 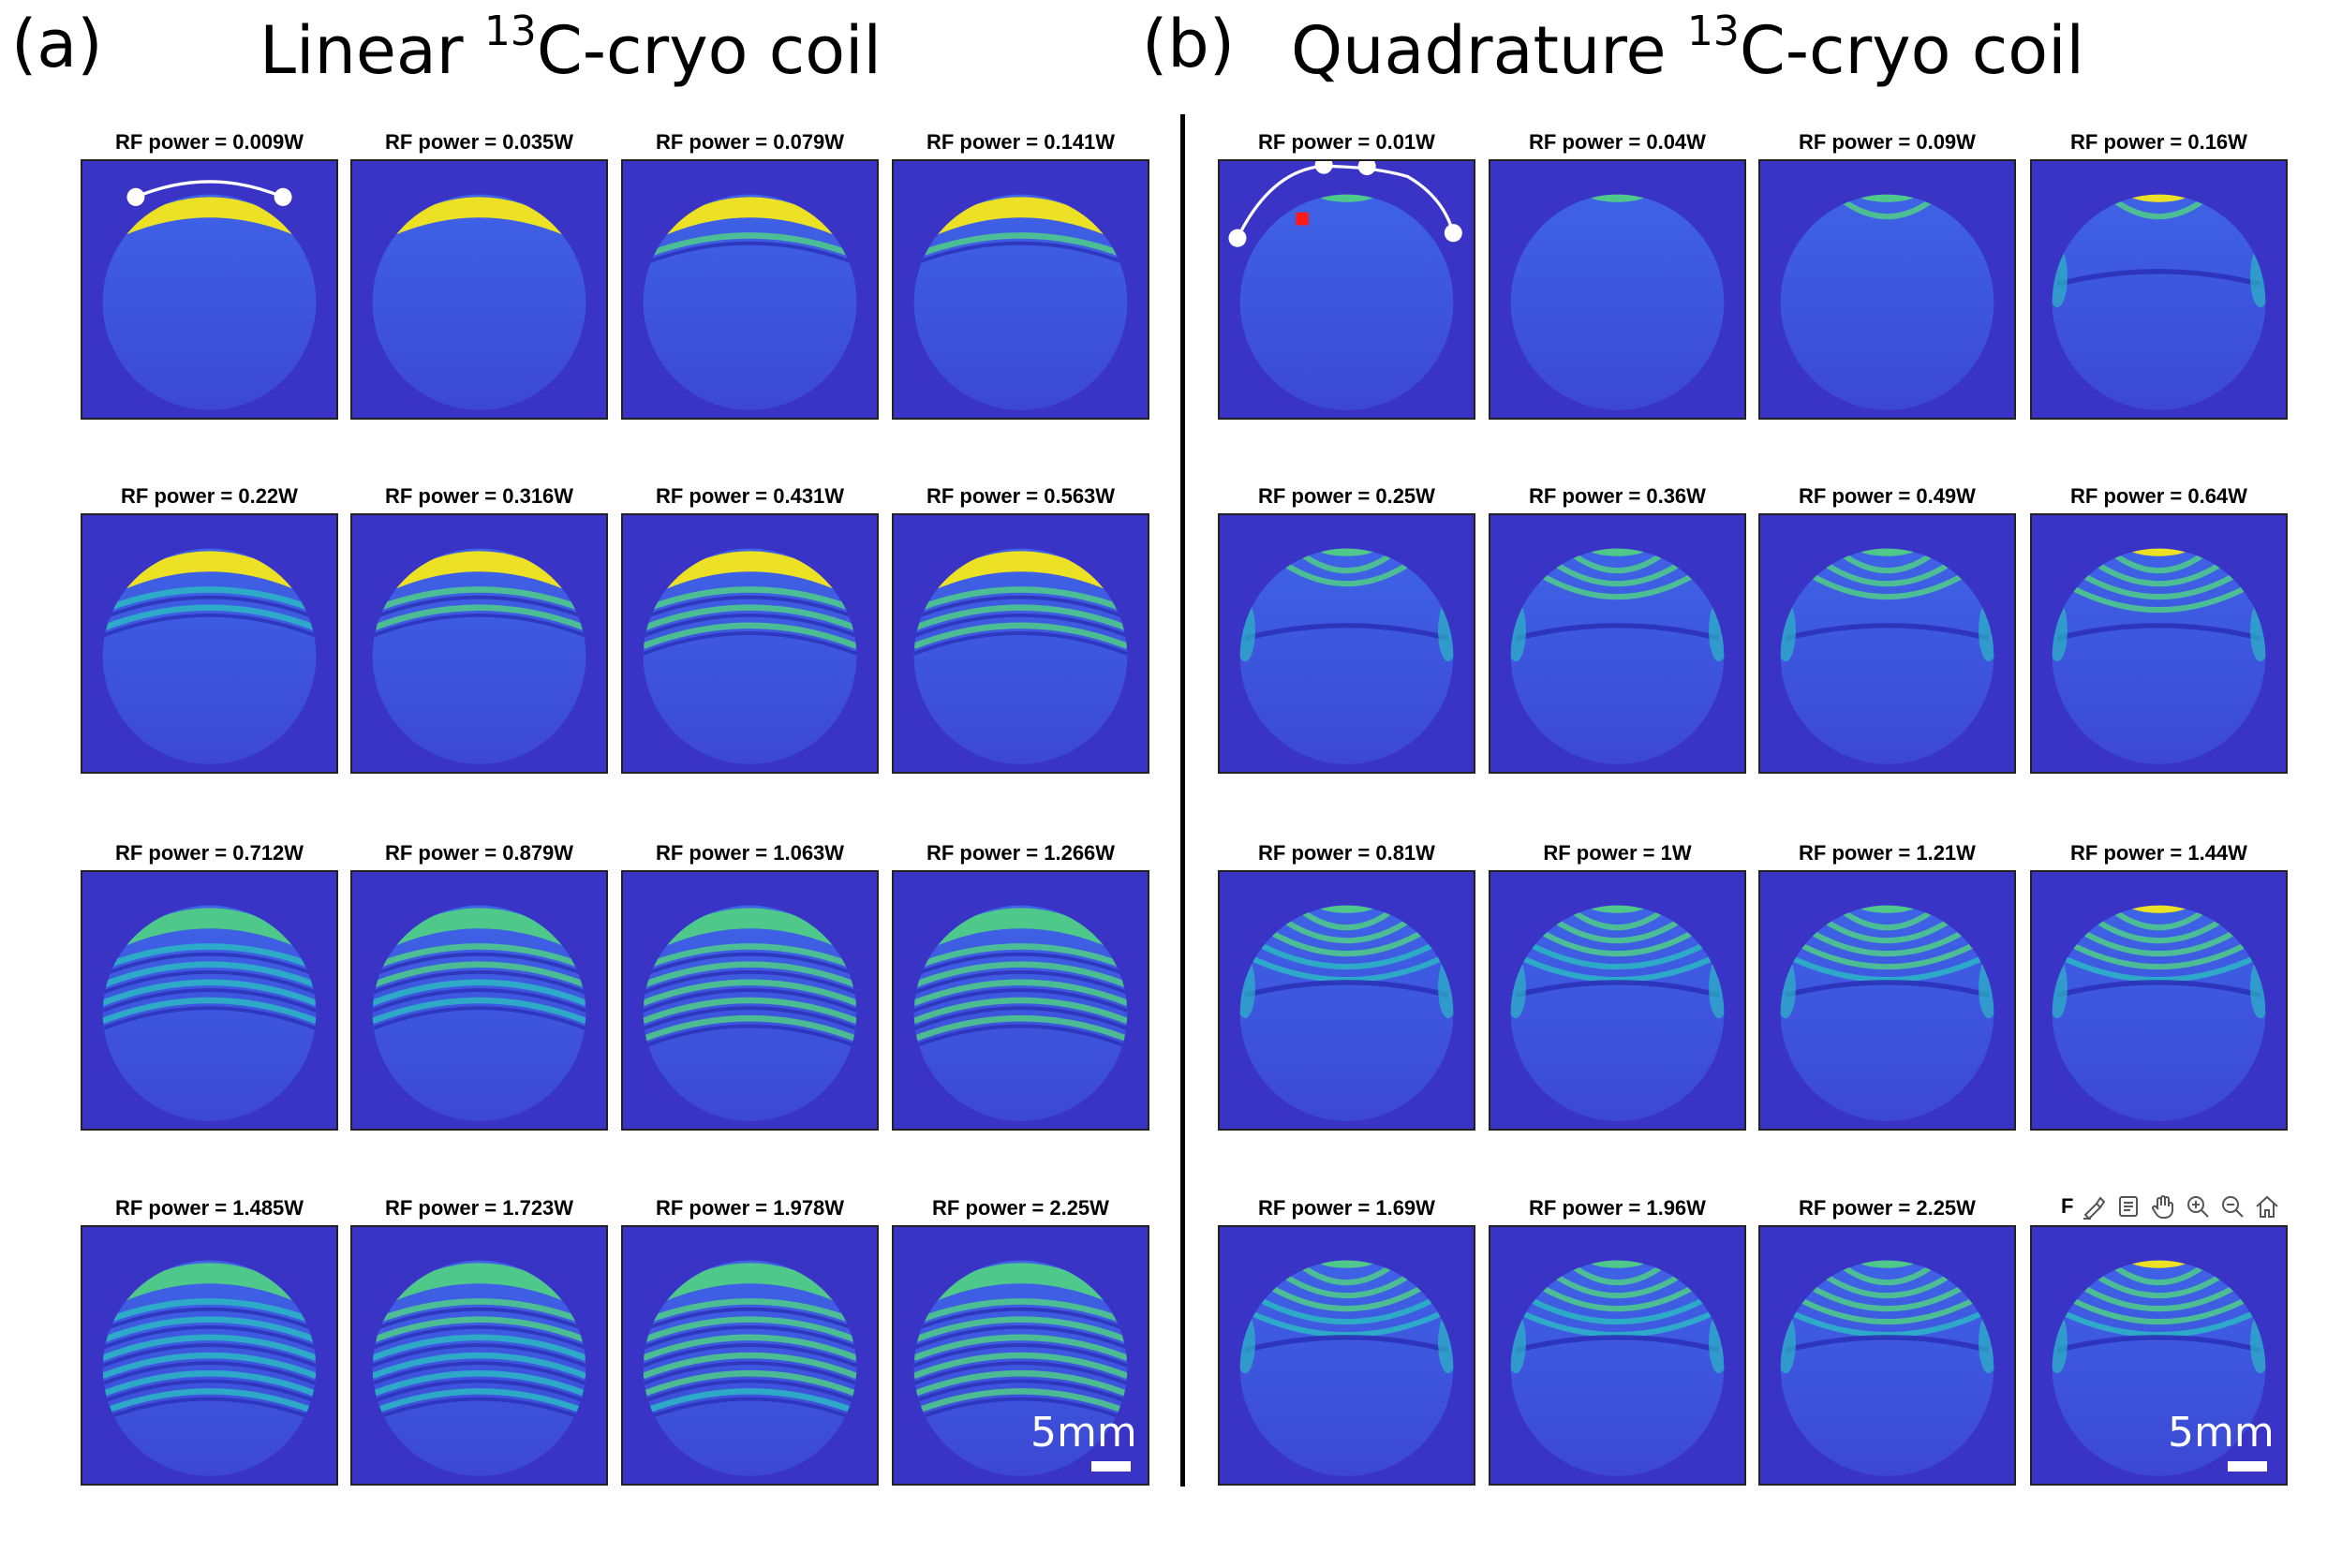 What do you see at coordinates (1617, 496) in the screenshot?
I see `tile-rf-power-label: RF power = 0.36W` at bounding box center [1617, 496].